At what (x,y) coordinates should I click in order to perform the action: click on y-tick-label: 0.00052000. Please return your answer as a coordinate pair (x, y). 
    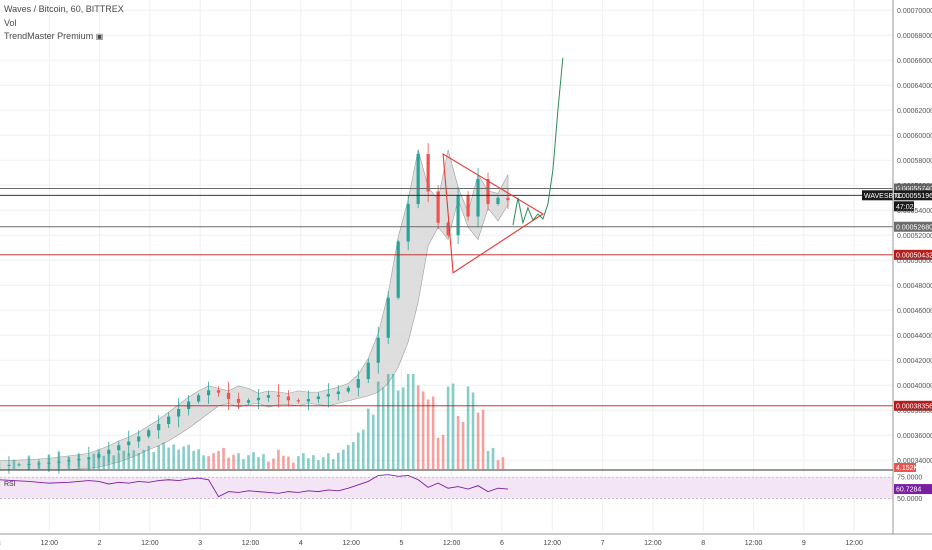
    Looking at the image, I should click on (914, 236).